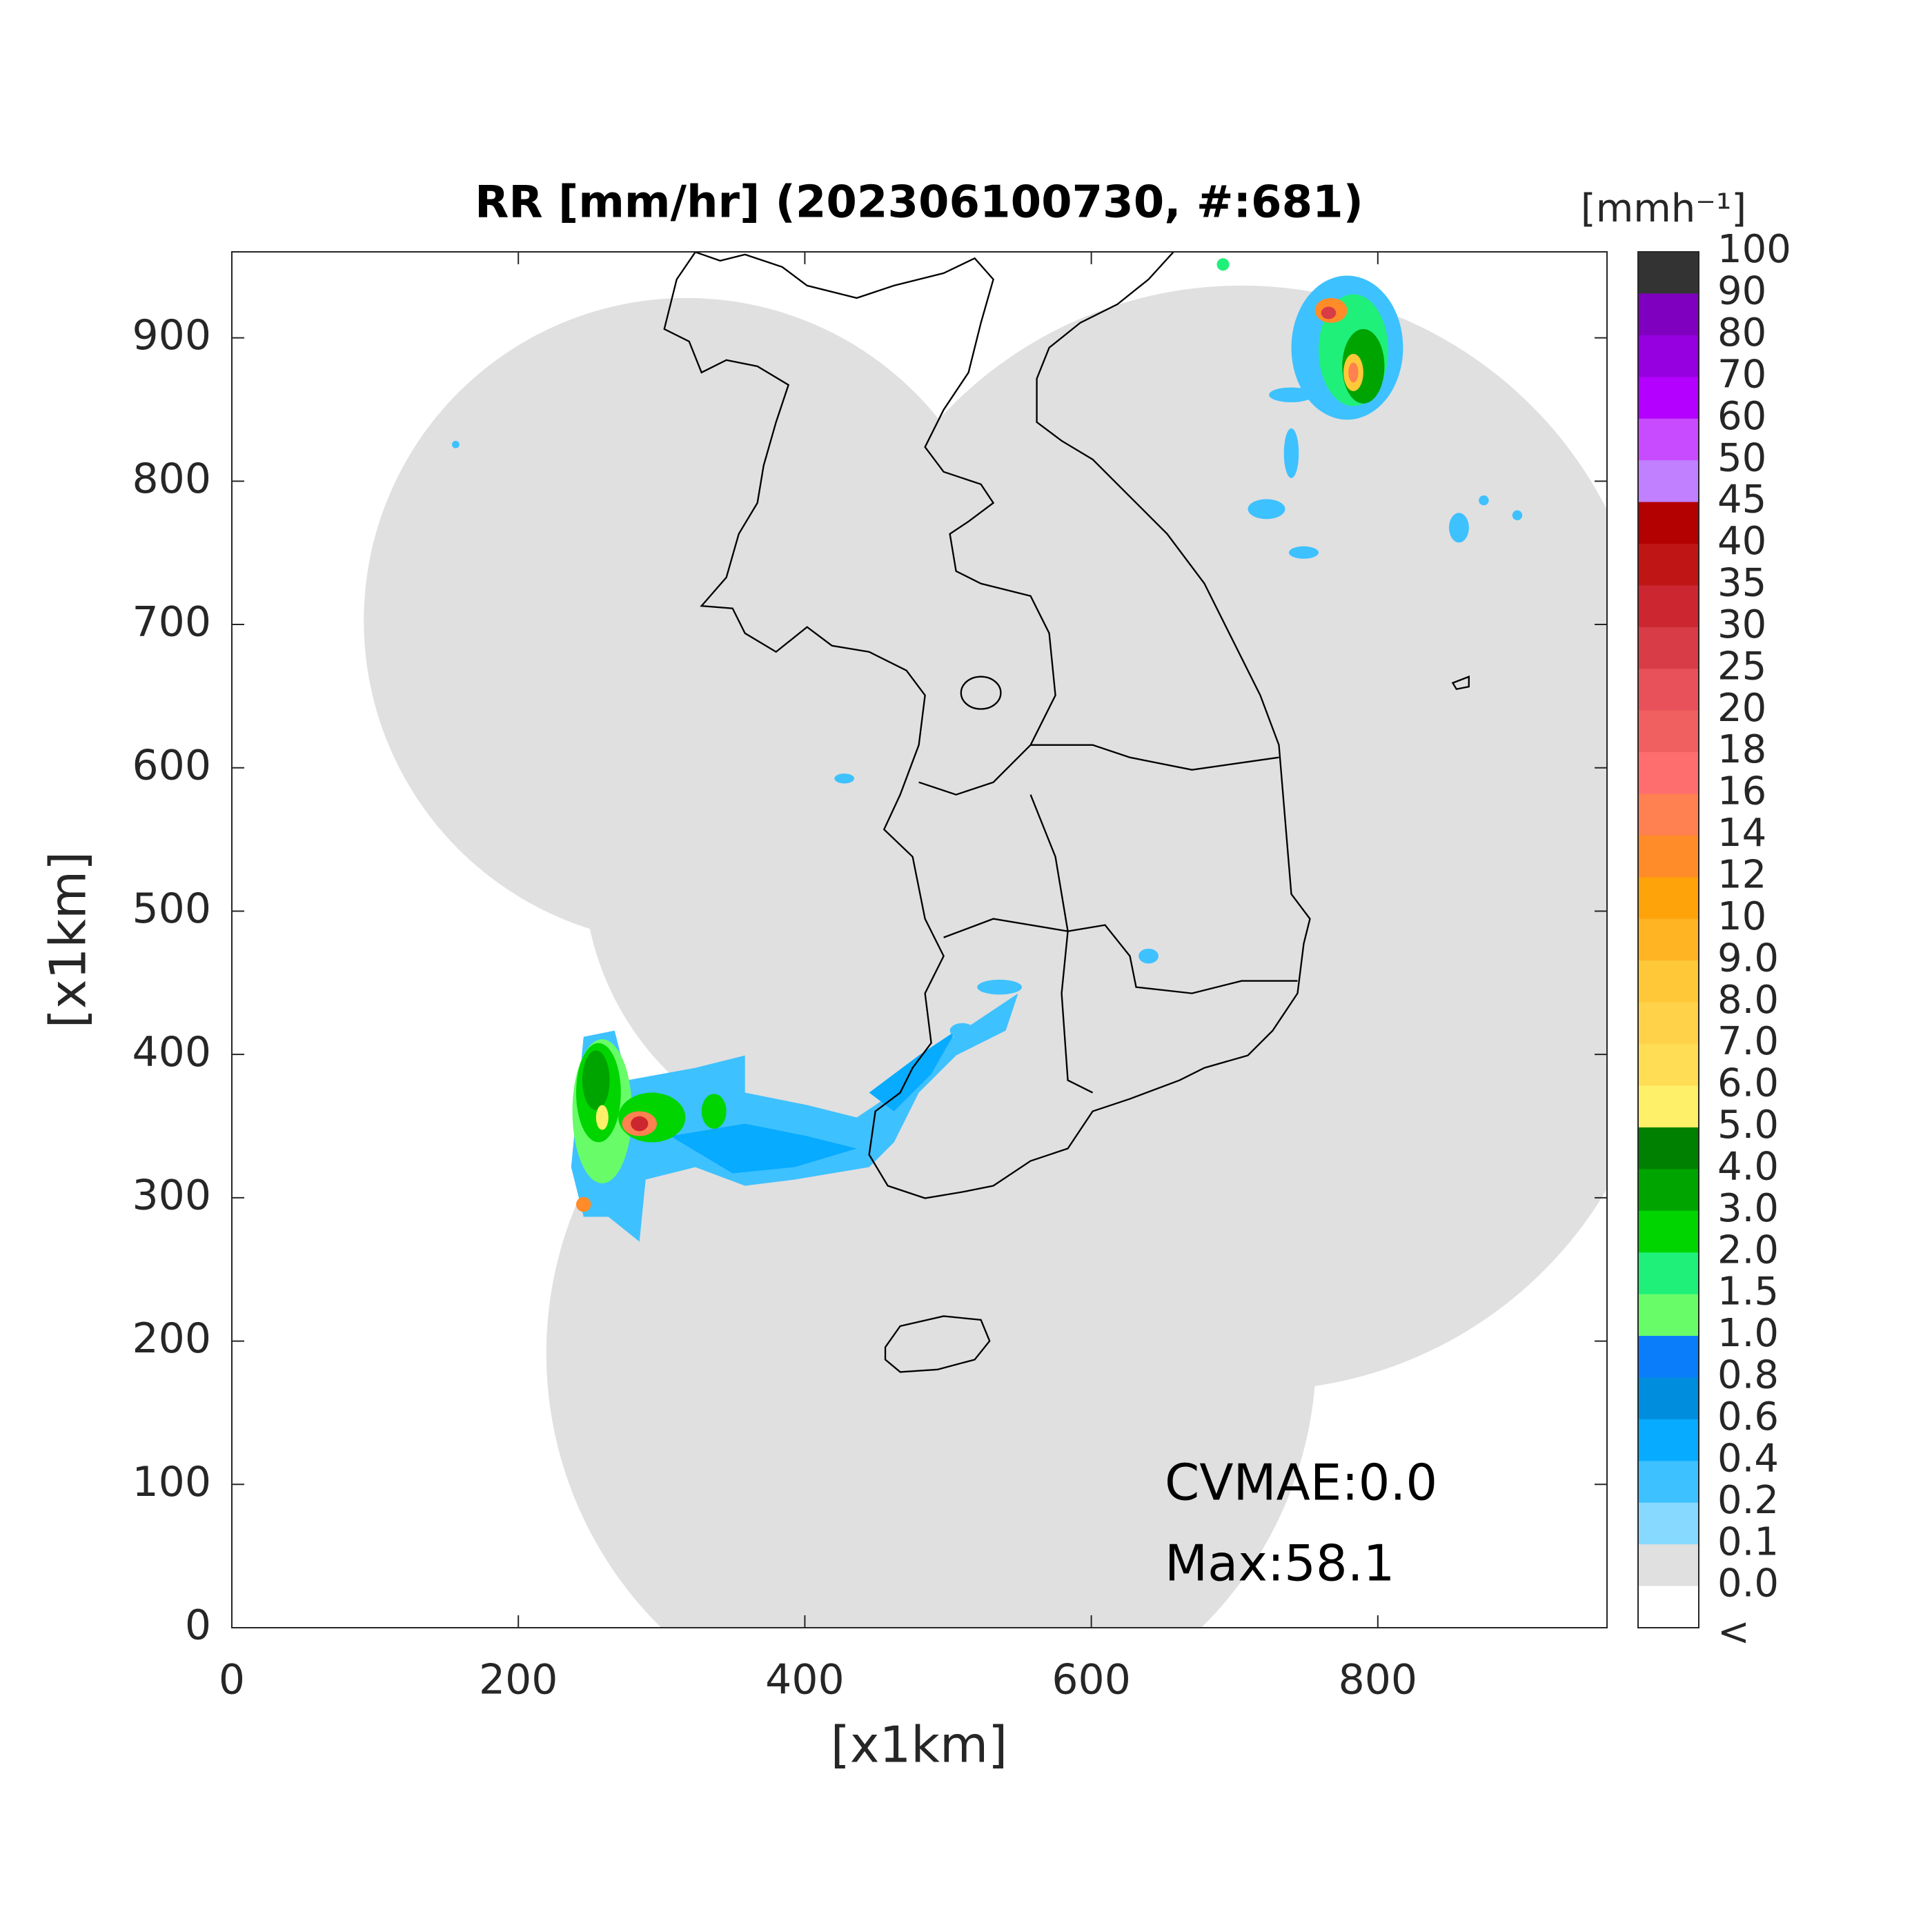 This screenshot has height=1932, width=1932. Describe the element at coordinates (1663, 208) in the screenshot. I see `colorbar-title: [mmh⁻¹]` at that location.